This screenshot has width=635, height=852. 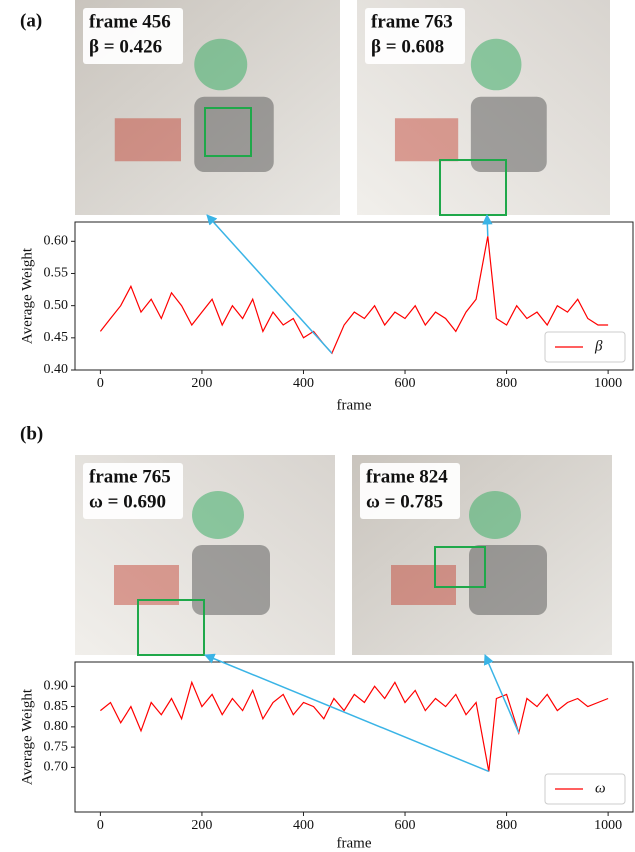 I want to click on y-tick-label: 0.85, so click(x=56, y=706).